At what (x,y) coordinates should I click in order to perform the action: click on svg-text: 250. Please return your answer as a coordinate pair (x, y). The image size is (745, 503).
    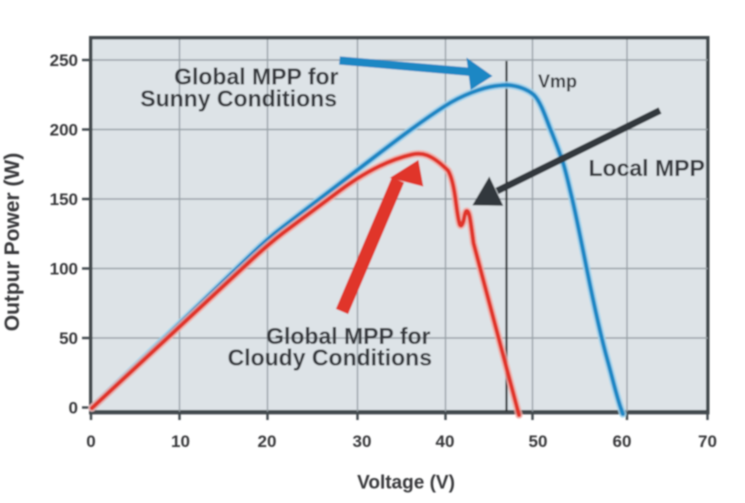
    Looking at the image, I should click on (64, 60).